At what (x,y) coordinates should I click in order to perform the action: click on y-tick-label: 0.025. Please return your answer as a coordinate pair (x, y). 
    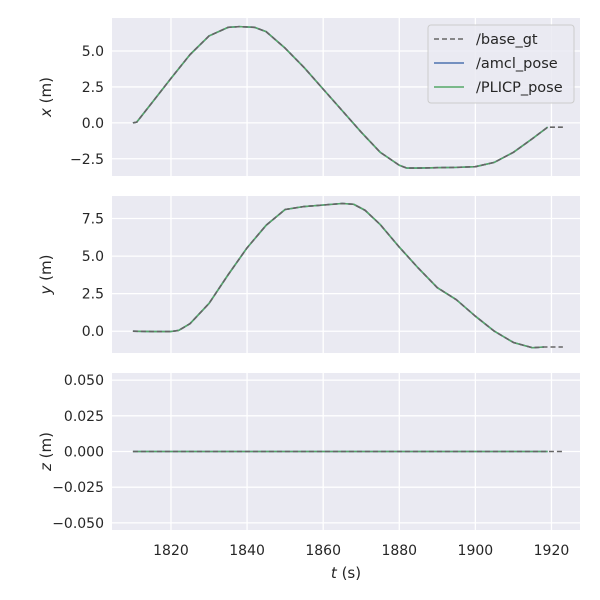
    Looking at the image, I should click on (84, 417).